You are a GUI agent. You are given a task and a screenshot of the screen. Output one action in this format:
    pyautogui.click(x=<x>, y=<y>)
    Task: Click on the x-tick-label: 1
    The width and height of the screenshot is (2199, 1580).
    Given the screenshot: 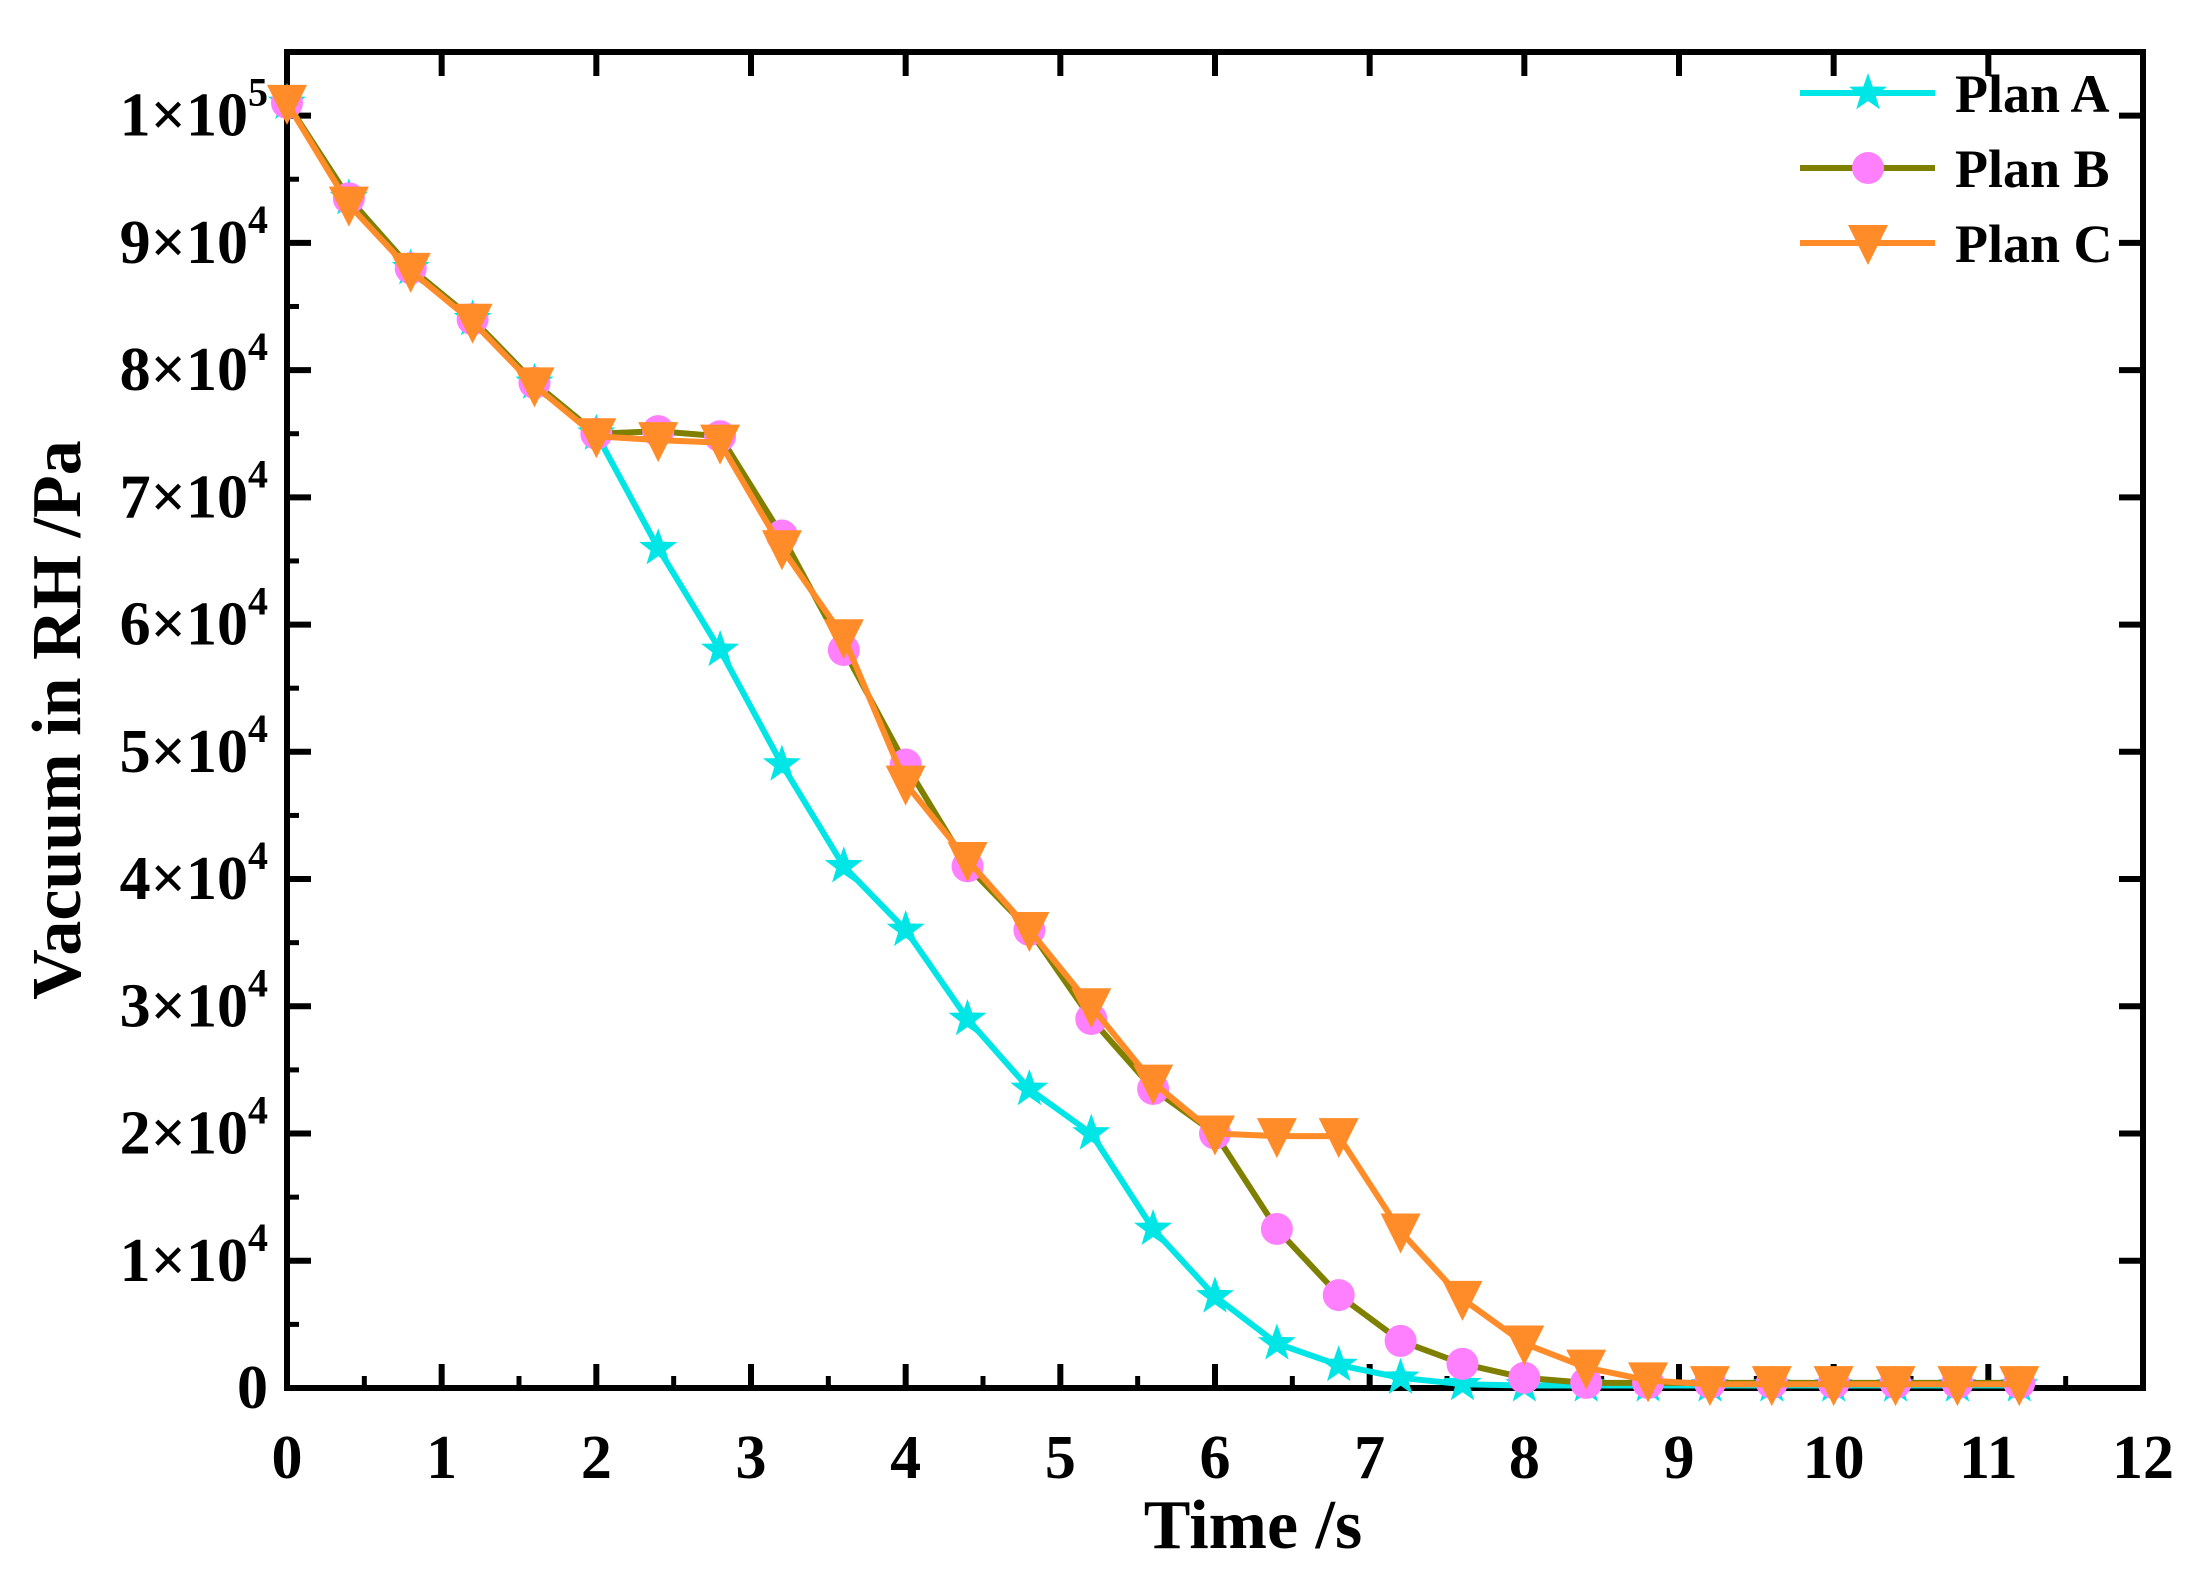 What is the action you would take?
    pyautogui.click(x=441, y=1458)
    